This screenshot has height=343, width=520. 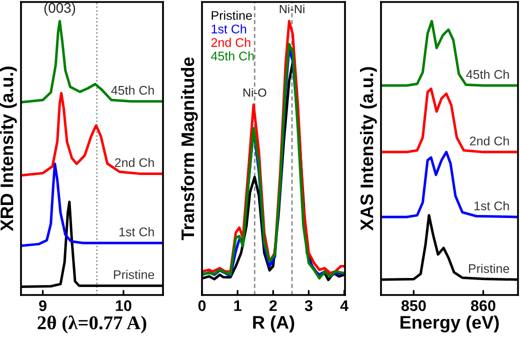 What do you see at coordinates (292, 9) in the screenshot?
I see `annotation: Ni-Ni` at bounding box center [292, 9].